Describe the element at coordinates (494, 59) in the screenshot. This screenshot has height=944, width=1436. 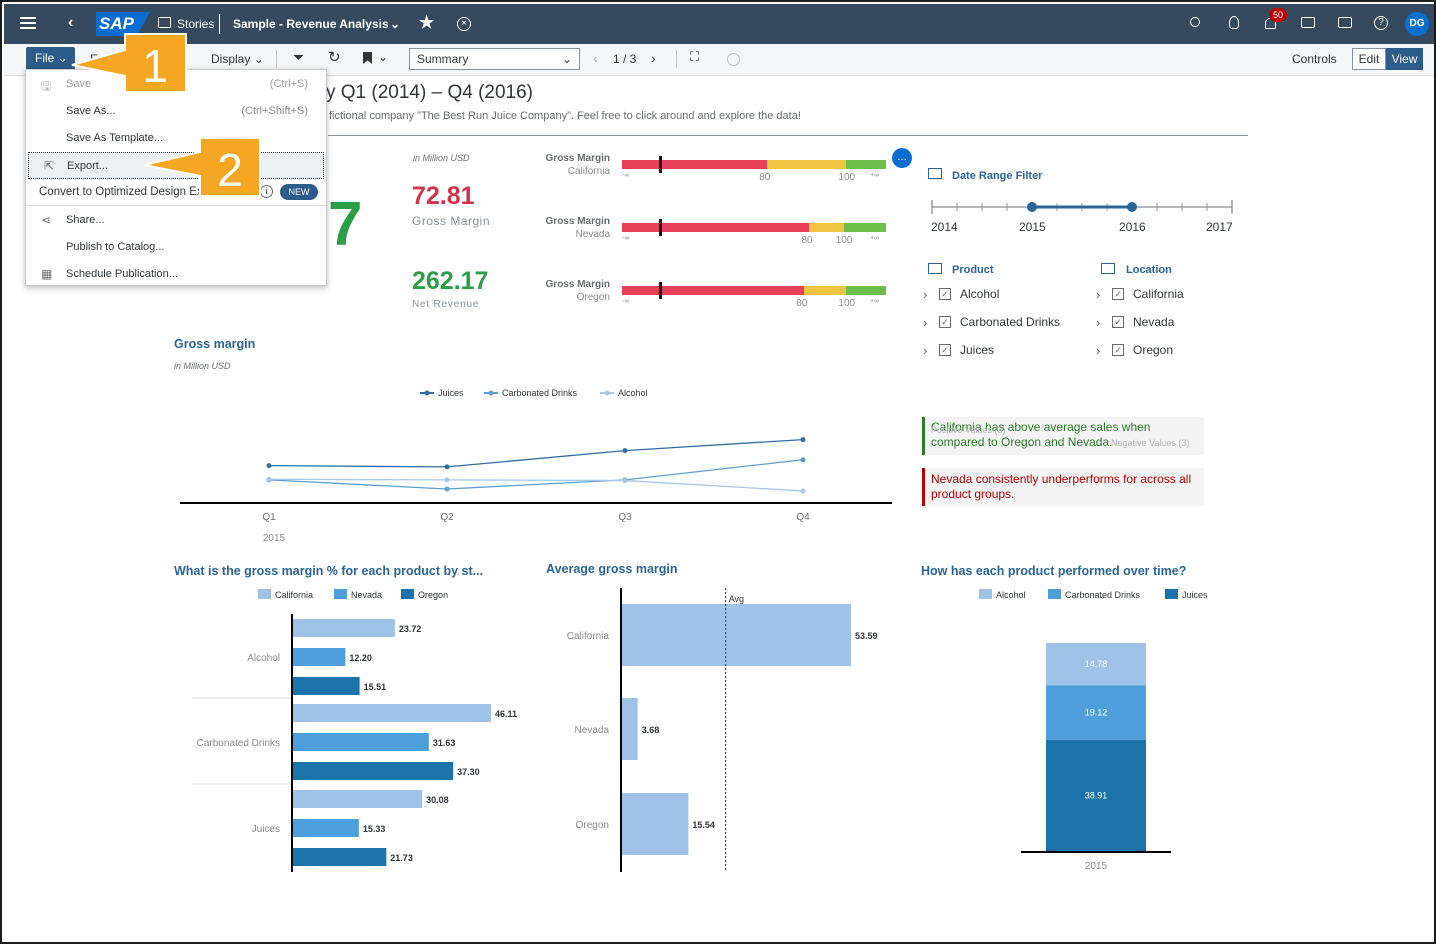
I see `page-select: Summary ⌄` at that location.